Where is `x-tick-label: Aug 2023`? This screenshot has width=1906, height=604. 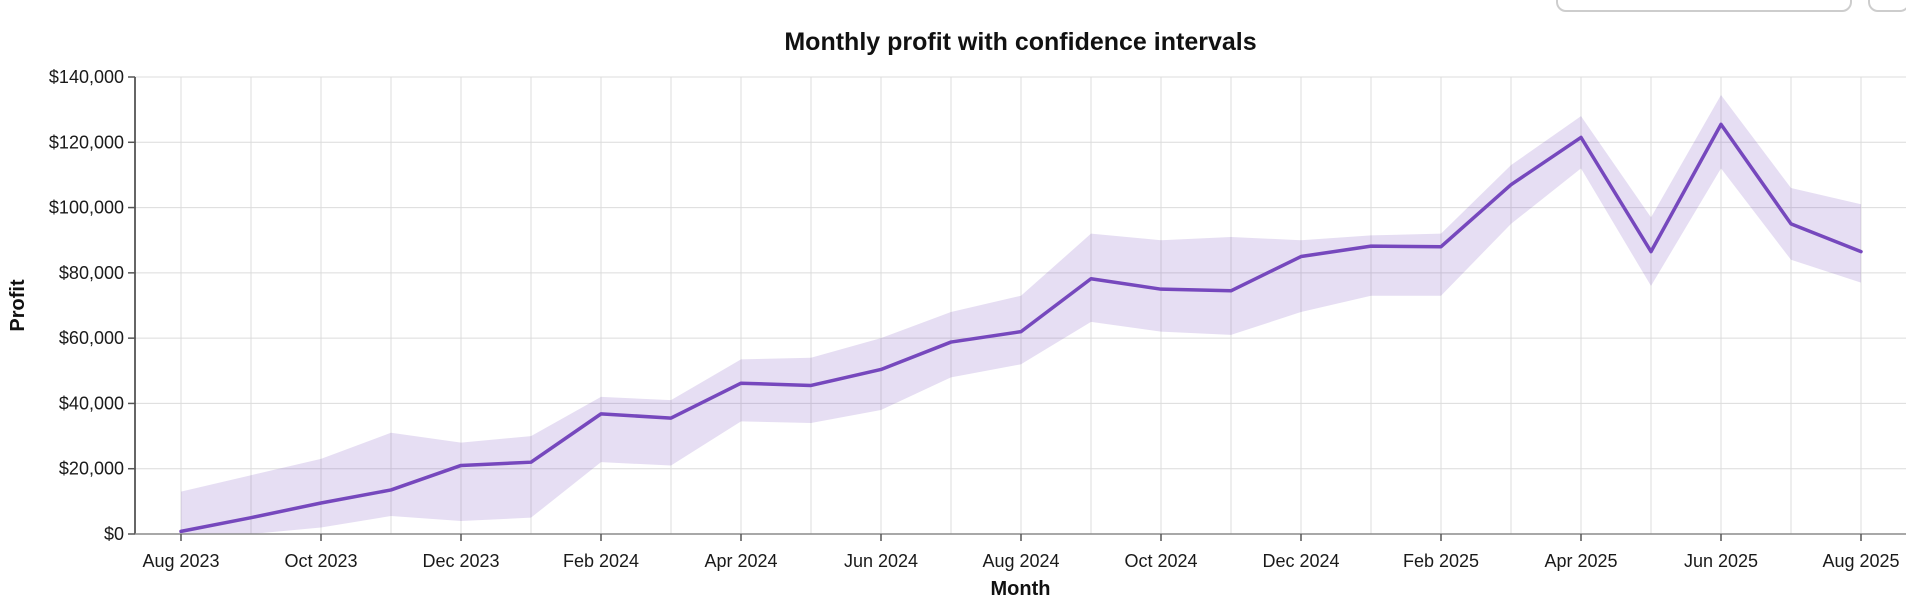 x-tick-label: Aug 2023 is located at coordinates (180, 561).